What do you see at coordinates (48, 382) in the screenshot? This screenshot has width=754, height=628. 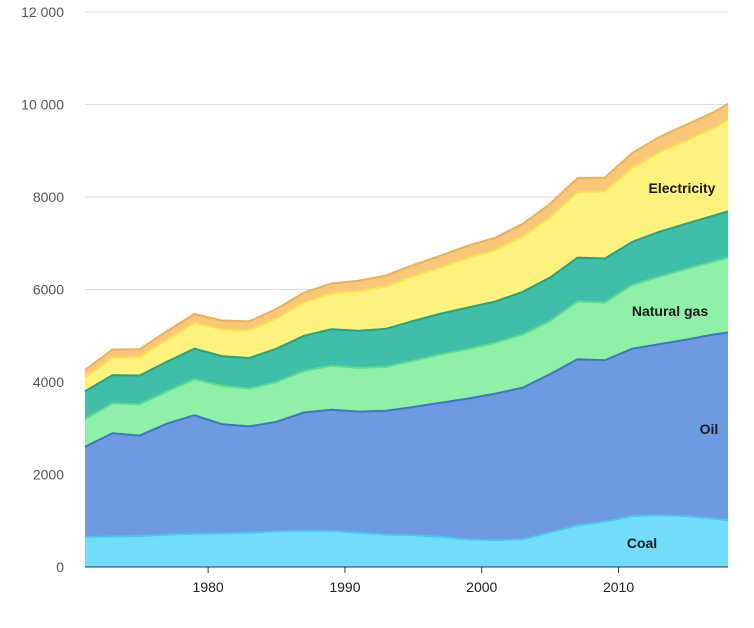 I see `y-tick-label: 4000` at bounding box center [48, 382].